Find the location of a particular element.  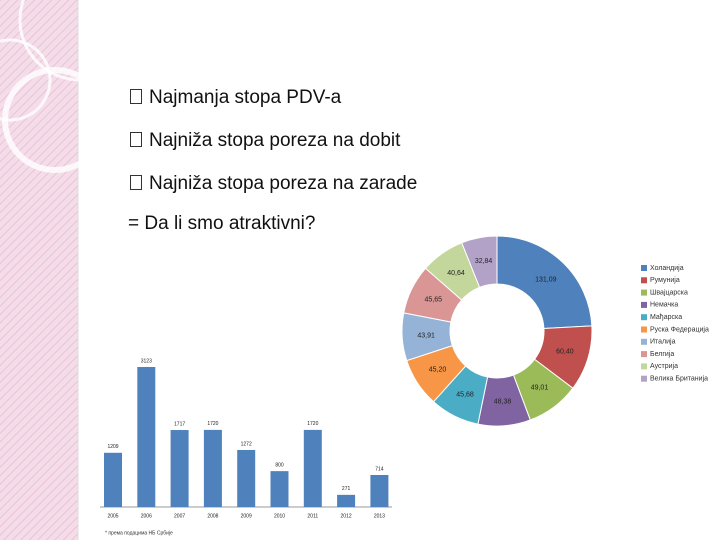

data-label: 3123 is located at coordinates (146, 361).